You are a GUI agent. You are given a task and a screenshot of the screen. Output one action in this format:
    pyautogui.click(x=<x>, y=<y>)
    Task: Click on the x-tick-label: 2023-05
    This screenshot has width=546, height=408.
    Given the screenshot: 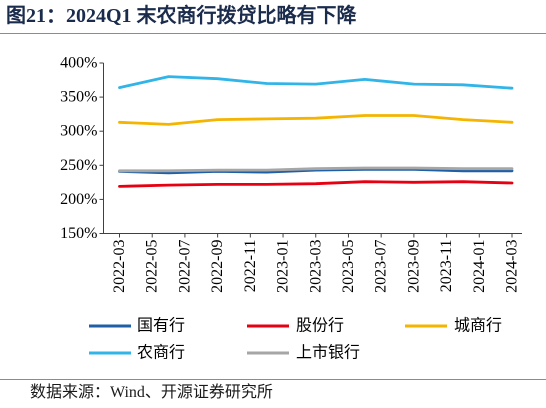 What is the action you would take?
    pyautogui.click(x=348, y=266)
    